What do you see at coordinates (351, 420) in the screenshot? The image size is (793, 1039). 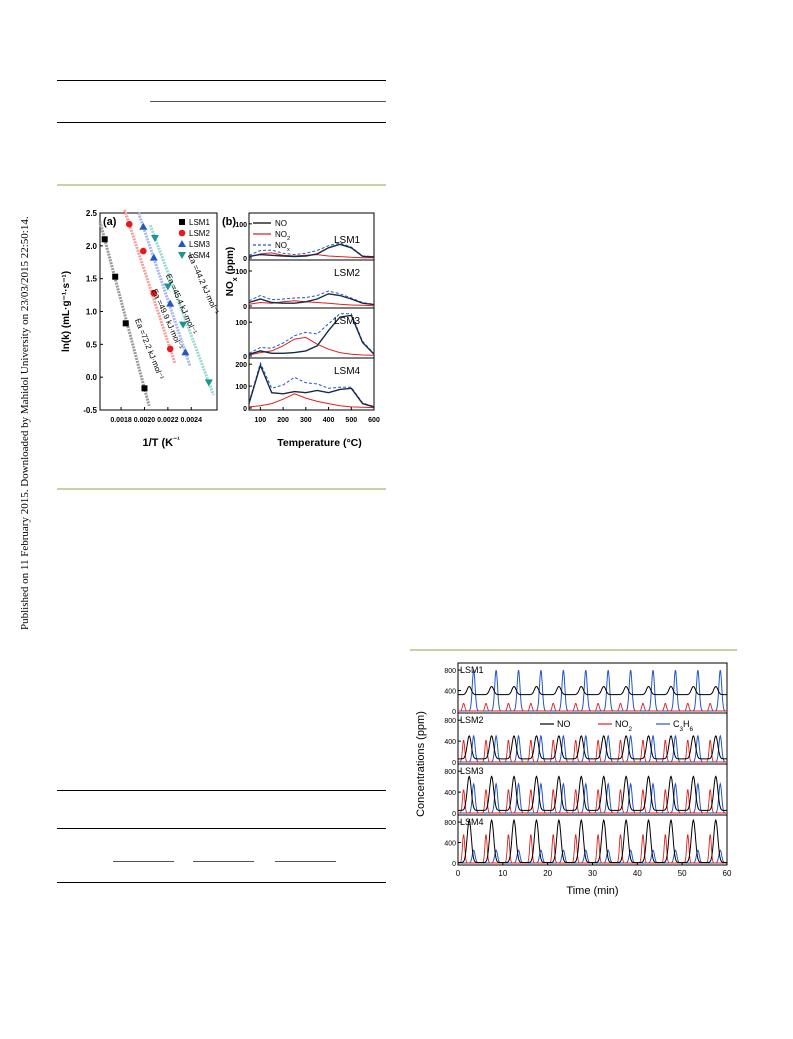 I see `x-tick-label: 500` at bounding box center [351, 420].